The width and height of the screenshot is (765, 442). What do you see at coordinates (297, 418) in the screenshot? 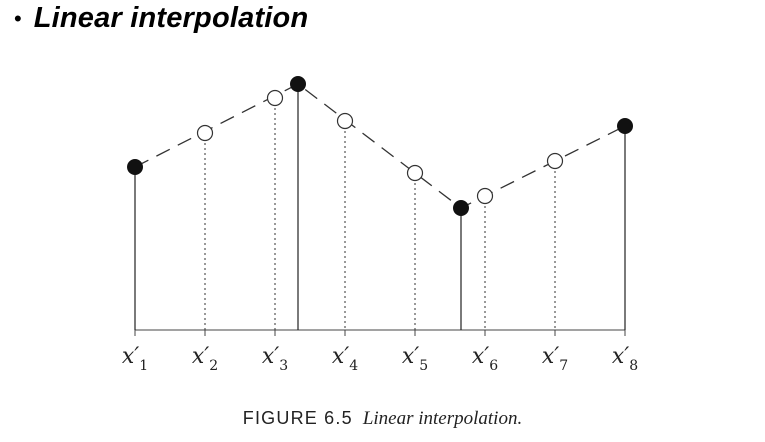
I see `figure-label: FIGURE 6.5` at bounding box center [297, 418].